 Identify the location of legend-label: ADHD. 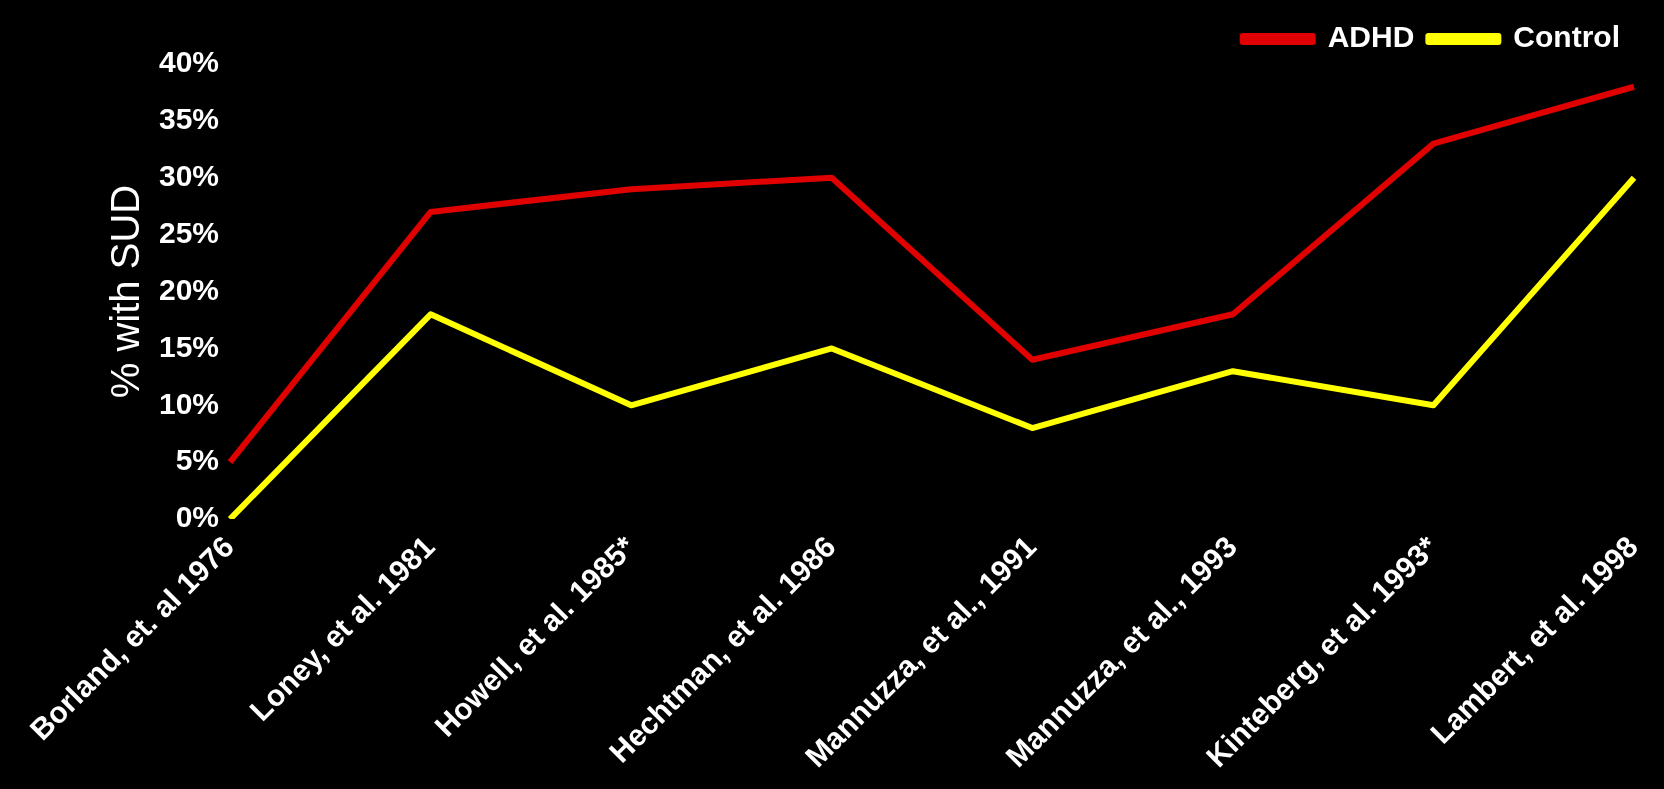
(1371, 37).